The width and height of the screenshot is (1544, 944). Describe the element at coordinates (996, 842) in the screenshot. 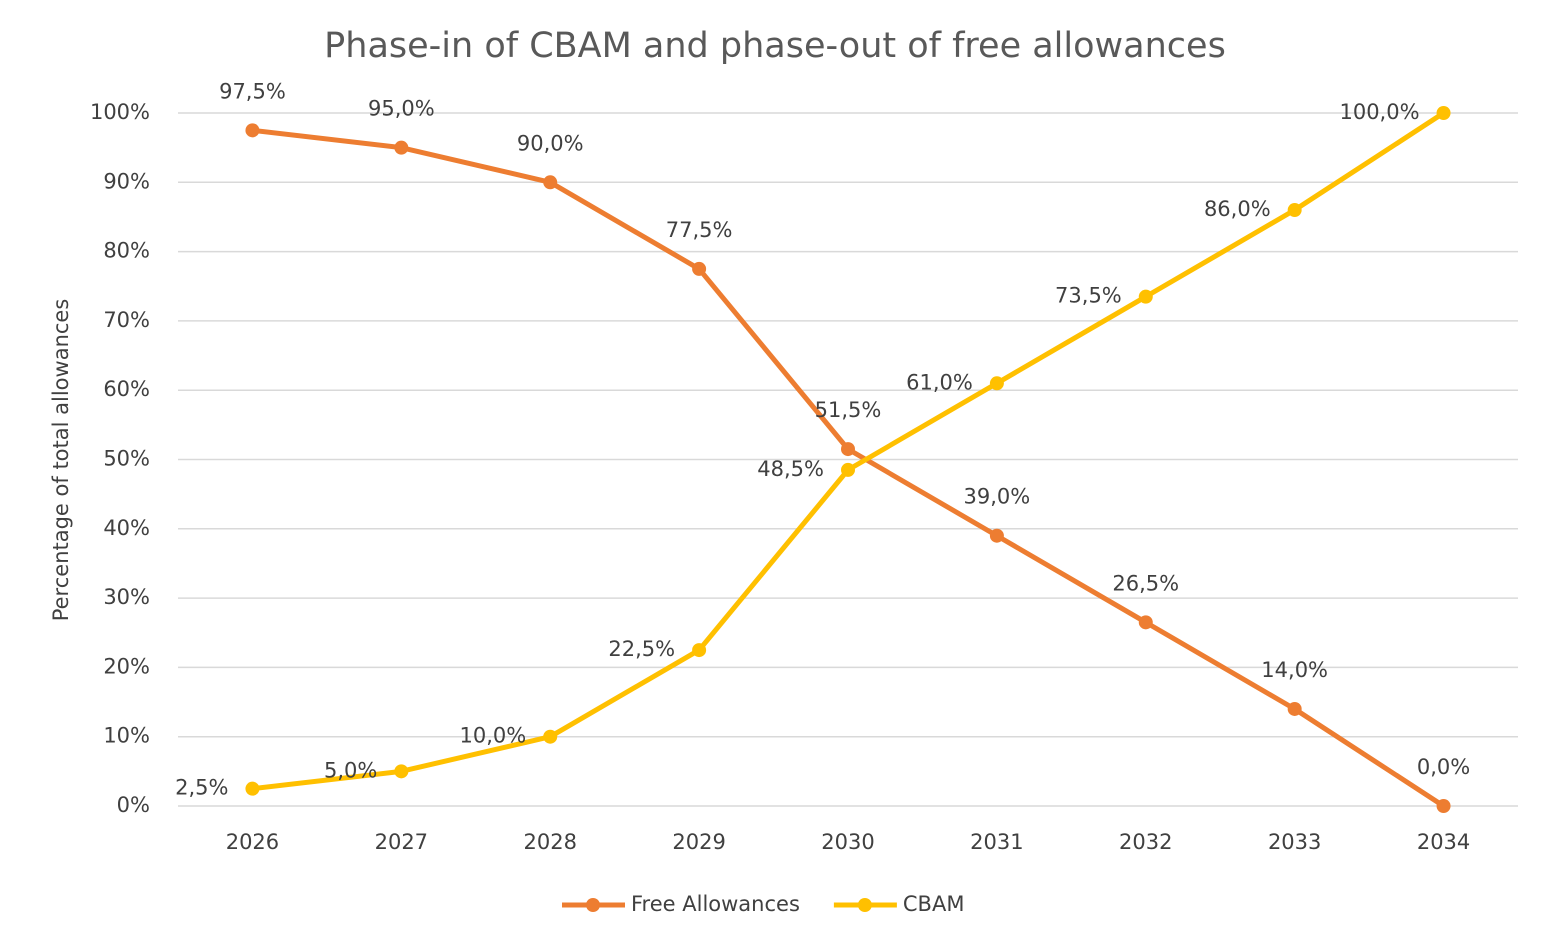

I see `x-tick-label: 2031` at that location.